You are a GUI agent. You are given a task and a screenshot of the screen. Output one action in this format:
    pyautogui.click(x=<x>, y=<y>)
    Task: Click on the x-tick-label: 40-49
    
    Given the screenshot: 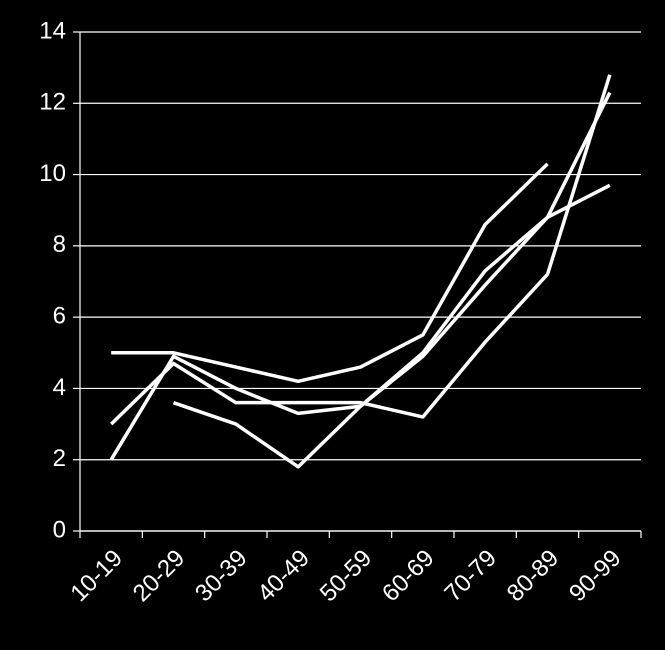 What is the action you would take?
    pyautogui.click(x=283, y=576)
    